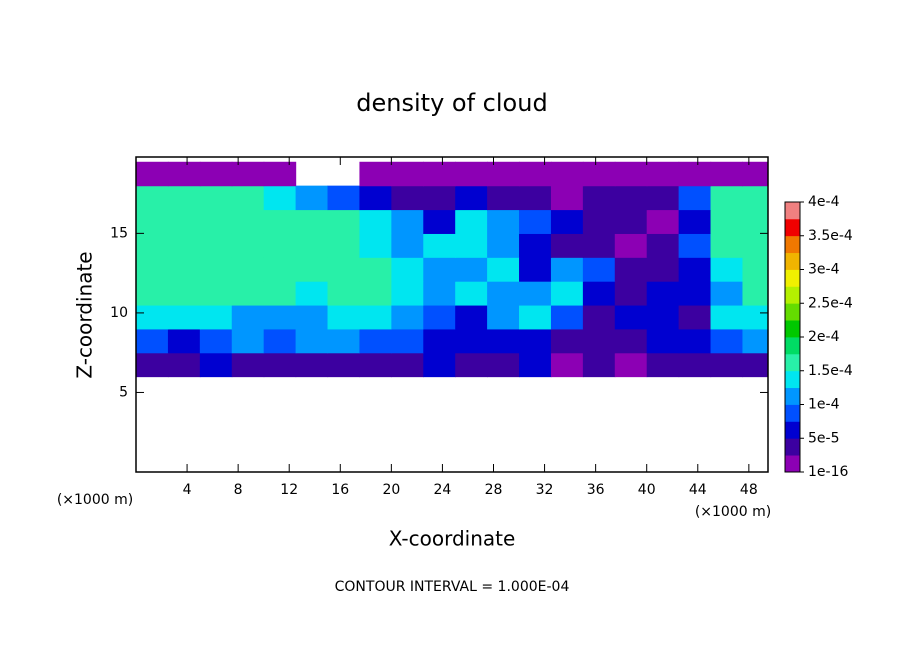 This screenshot has width=904, height=654. I want to click on y-tick-label: 10, so click(119, 313).